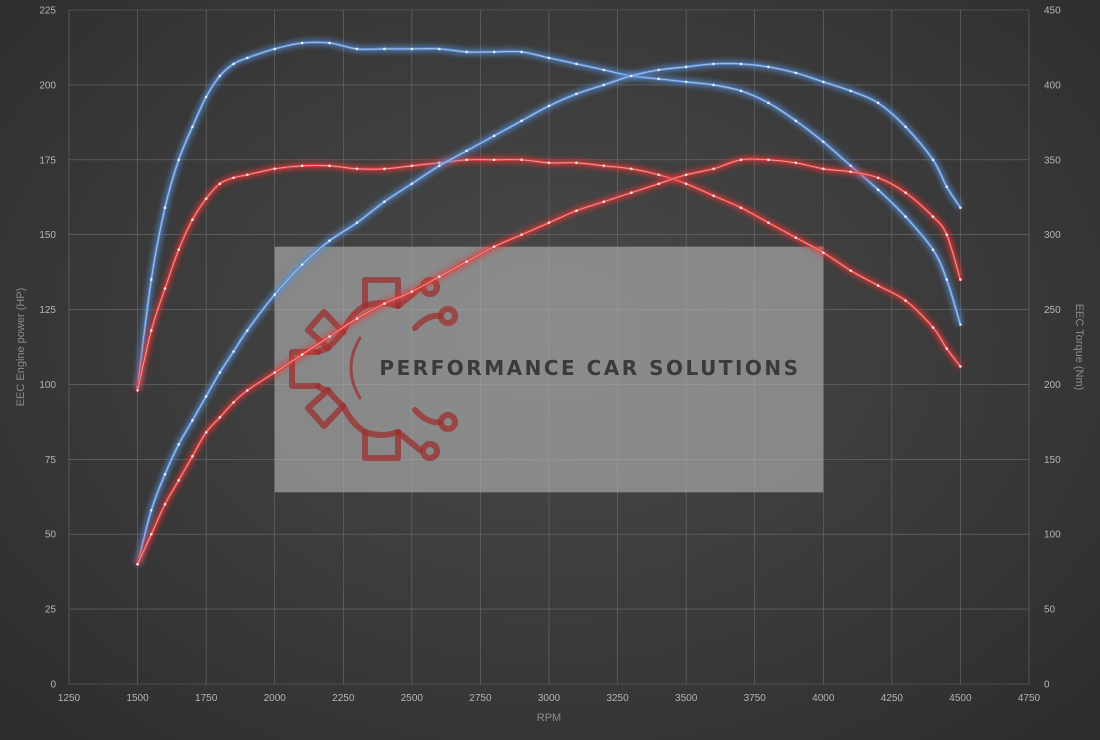 Image resolution: width=1100 pixels, height=740 pixels. What do you see at coordinates (53, 685) in the screenshot?
I see `left-y-tick-label: 0` at bounding box center [53, 685].